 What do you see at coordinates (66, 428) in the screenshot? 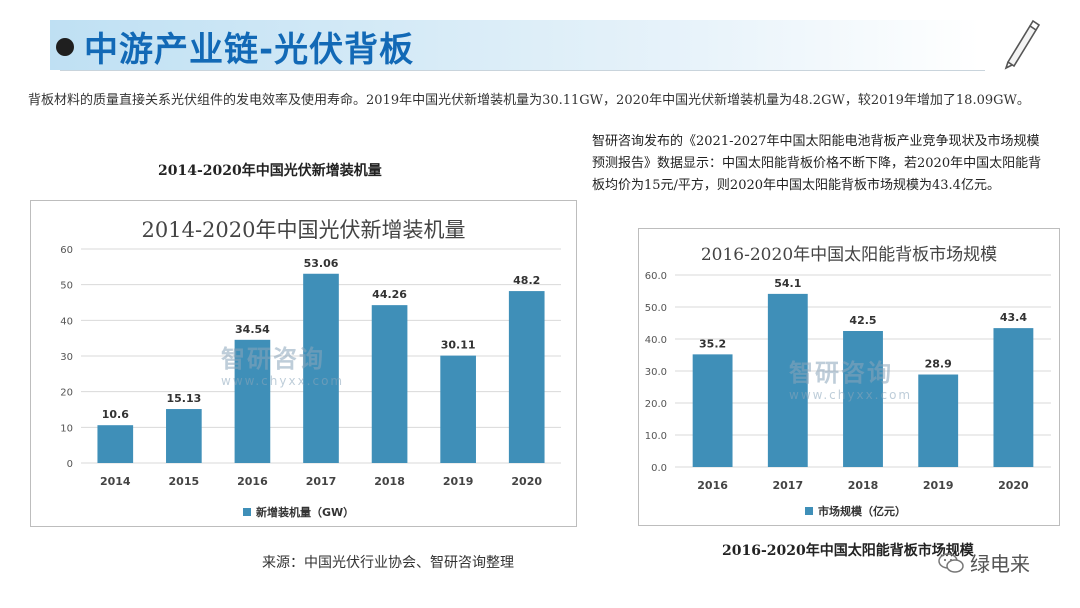
I see `y-tick-label: 10` at bounding box center [66, 428].